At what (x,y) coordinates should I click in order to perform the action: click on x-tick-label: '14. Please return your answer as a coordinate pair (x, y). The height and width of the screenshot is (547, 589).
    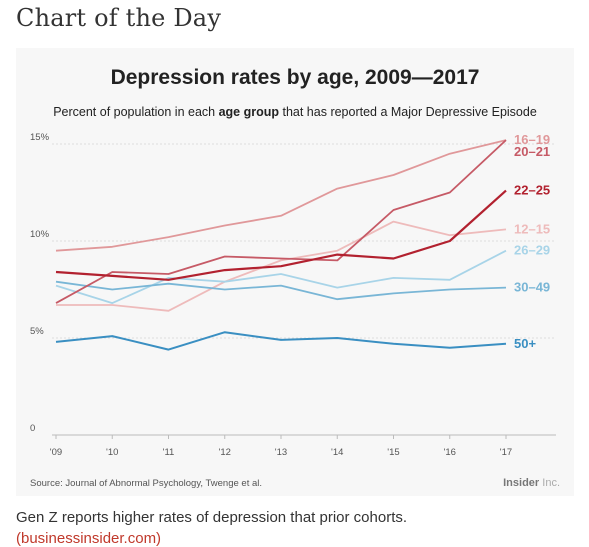
    Looking at the image, I should click on (337, 452).